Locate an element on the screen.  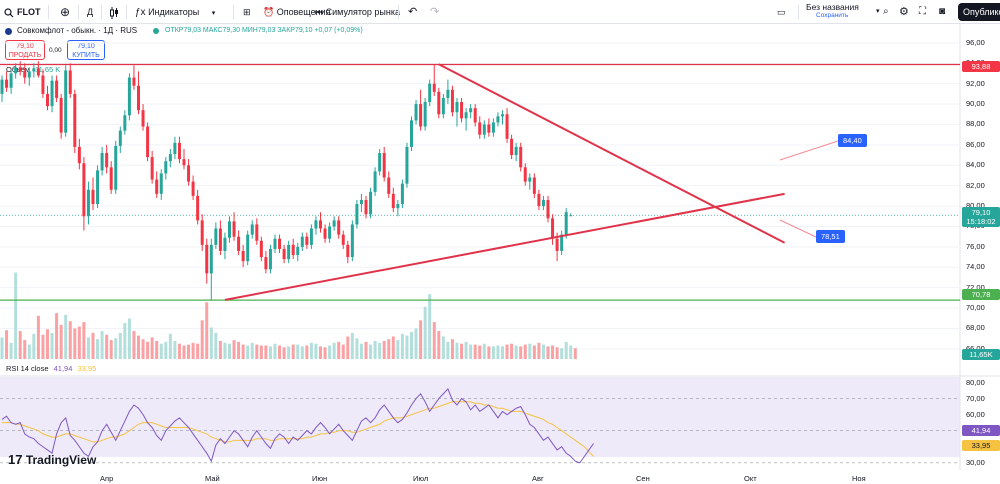
alerts-button: ⏰ Оповещения is located at coordinates (296, 12).